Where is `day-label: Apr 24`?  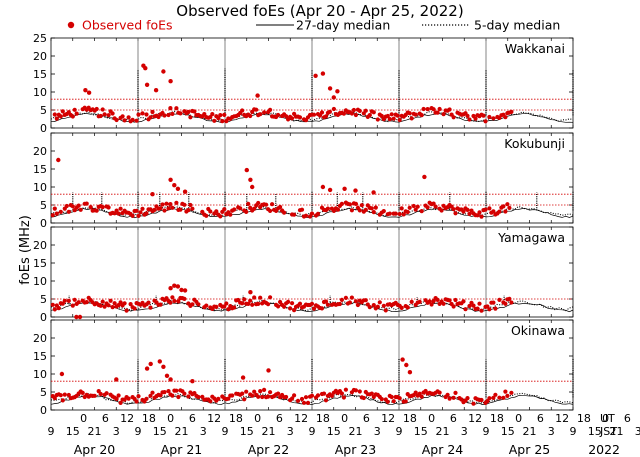
day-label: Apr 24 is located at coordinates (443, 449).